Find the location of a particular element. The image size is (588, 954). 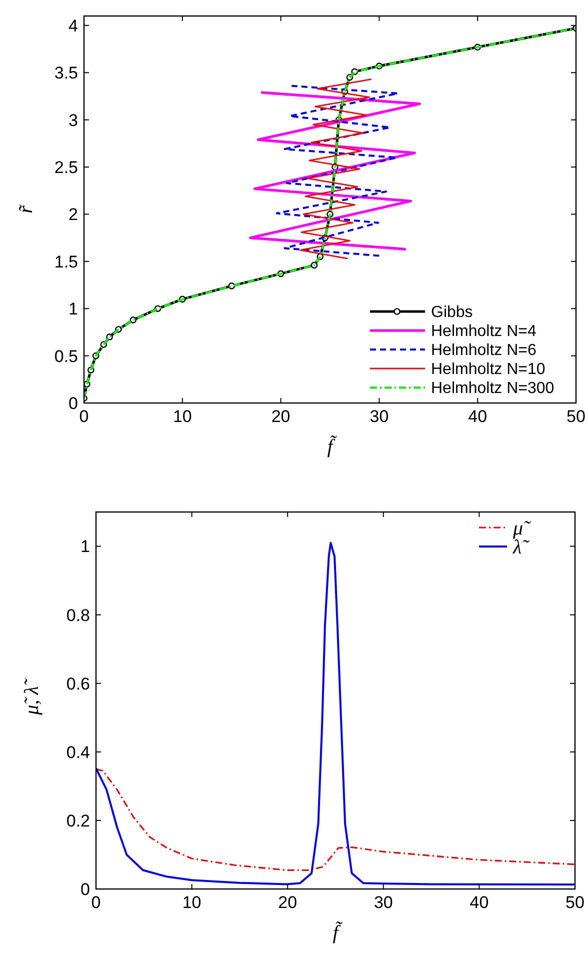

y-tick-label: 3 is located at coordinates (73, 120).